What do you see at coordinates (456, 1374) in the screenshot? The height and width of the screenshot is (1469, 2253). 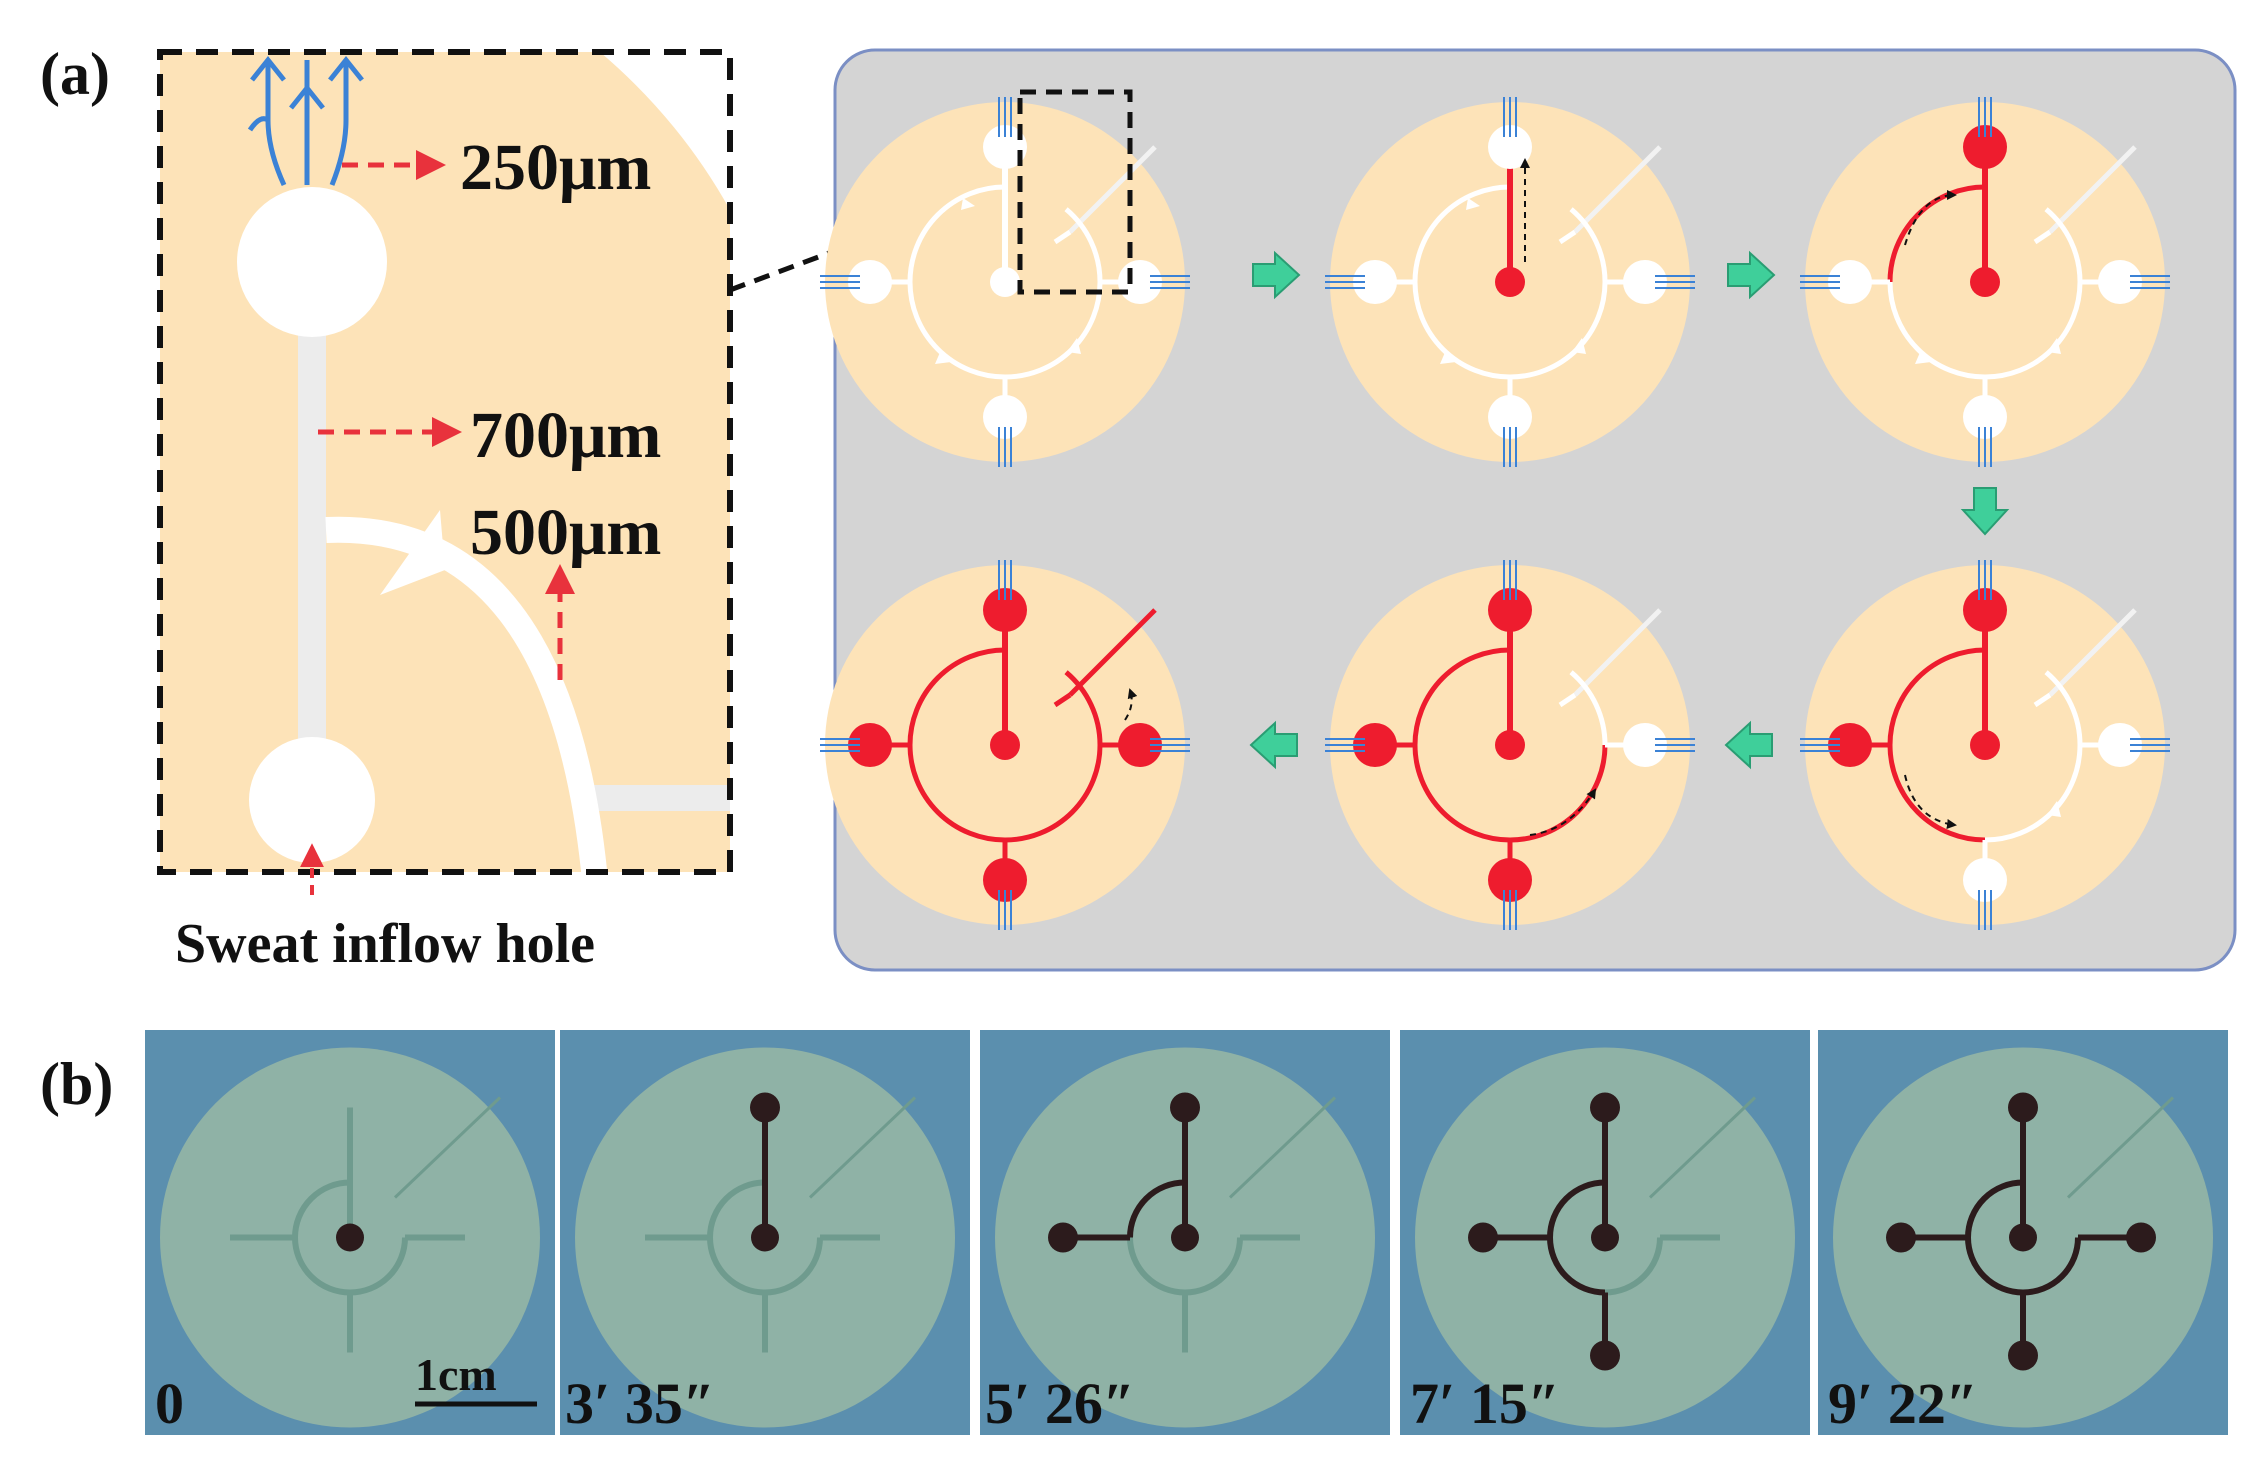 I see `scale-bar-label: 1cm` at bounding box center [456, 1374].